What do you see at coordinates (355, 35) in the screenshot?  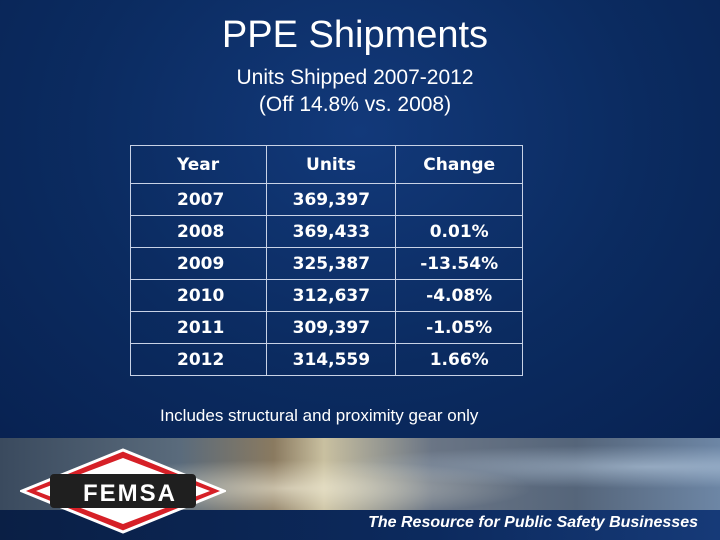 I see `slide-title: PPE Shipments` at bounding box center [355, 35].